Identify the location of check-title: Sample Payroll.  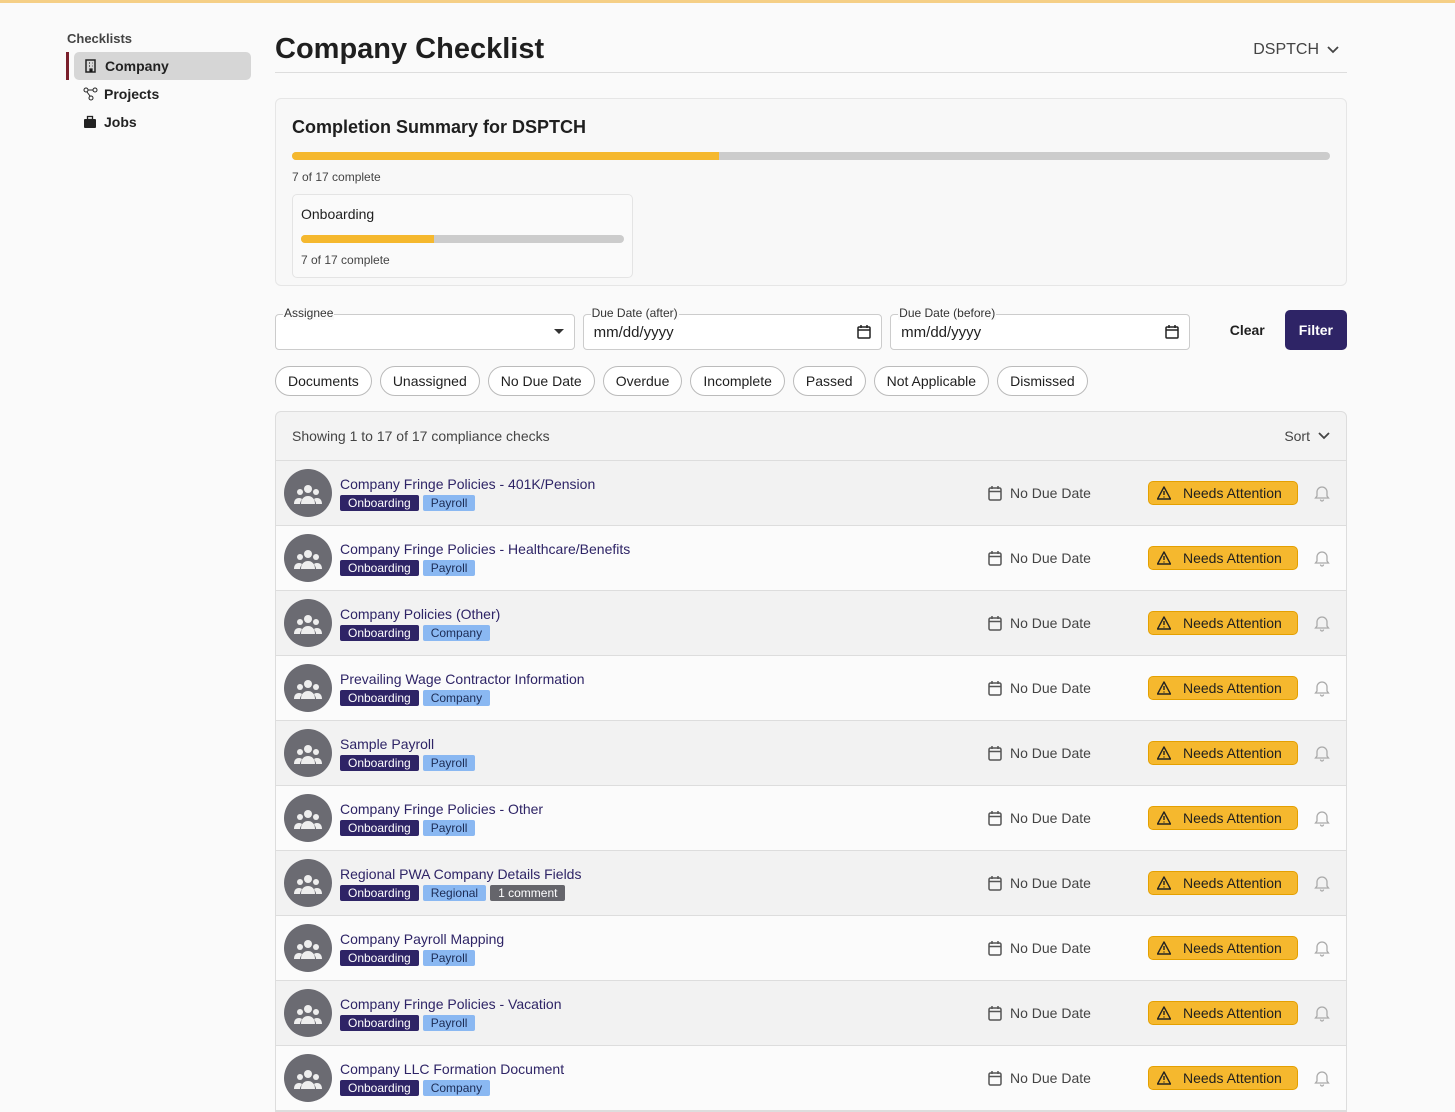
(387, 743).